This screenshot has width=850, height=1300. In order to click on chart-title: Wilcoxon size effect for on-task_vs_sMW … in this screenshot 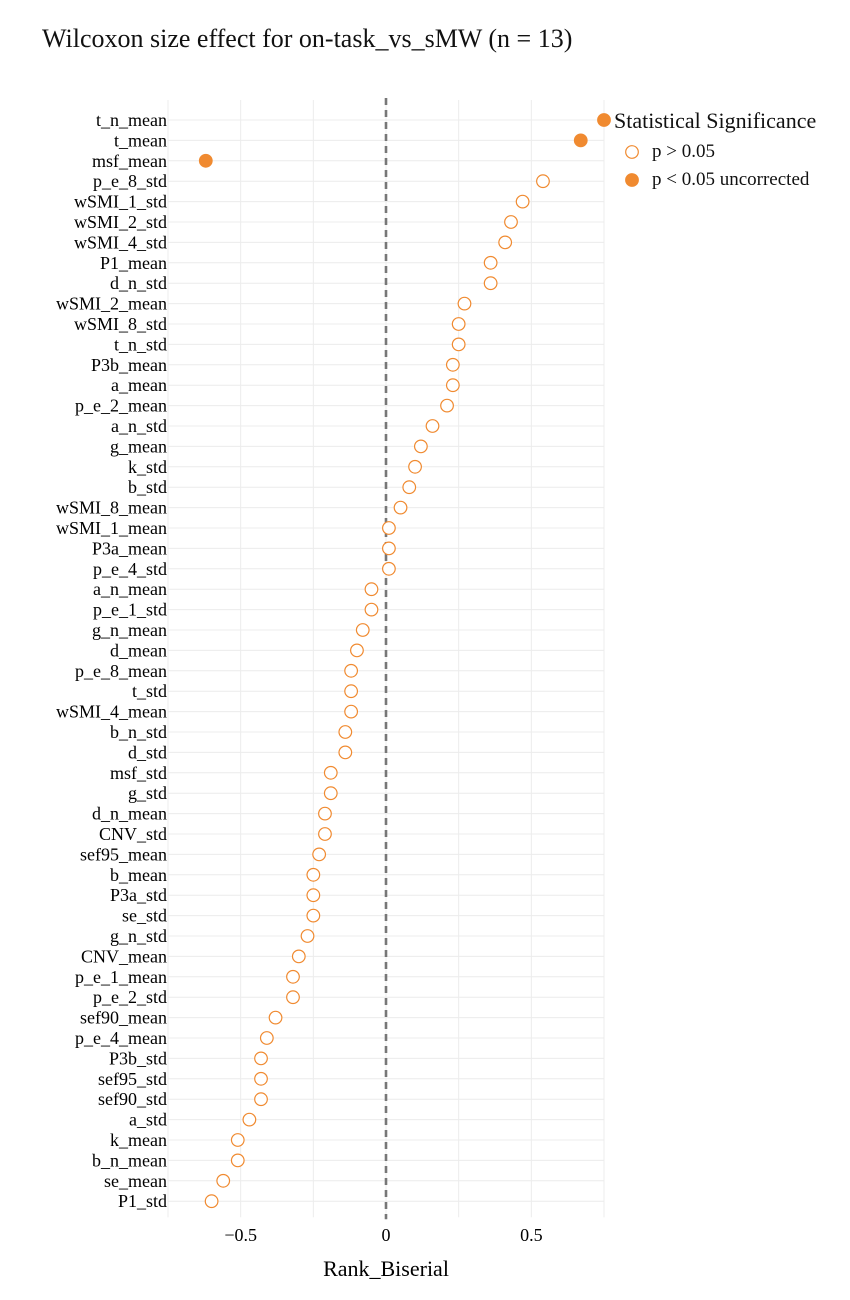, I will do `click(307, 38)`.